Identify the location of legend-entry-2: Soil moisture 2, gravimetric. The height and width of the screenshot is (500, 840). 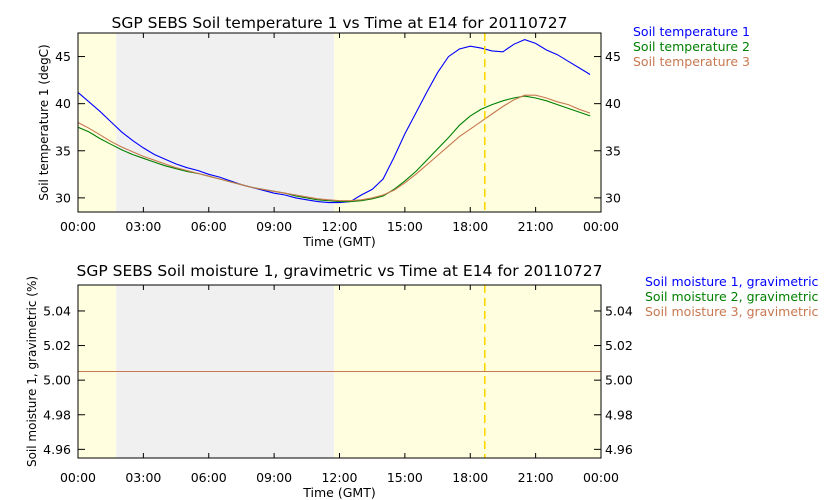
(732, 296).